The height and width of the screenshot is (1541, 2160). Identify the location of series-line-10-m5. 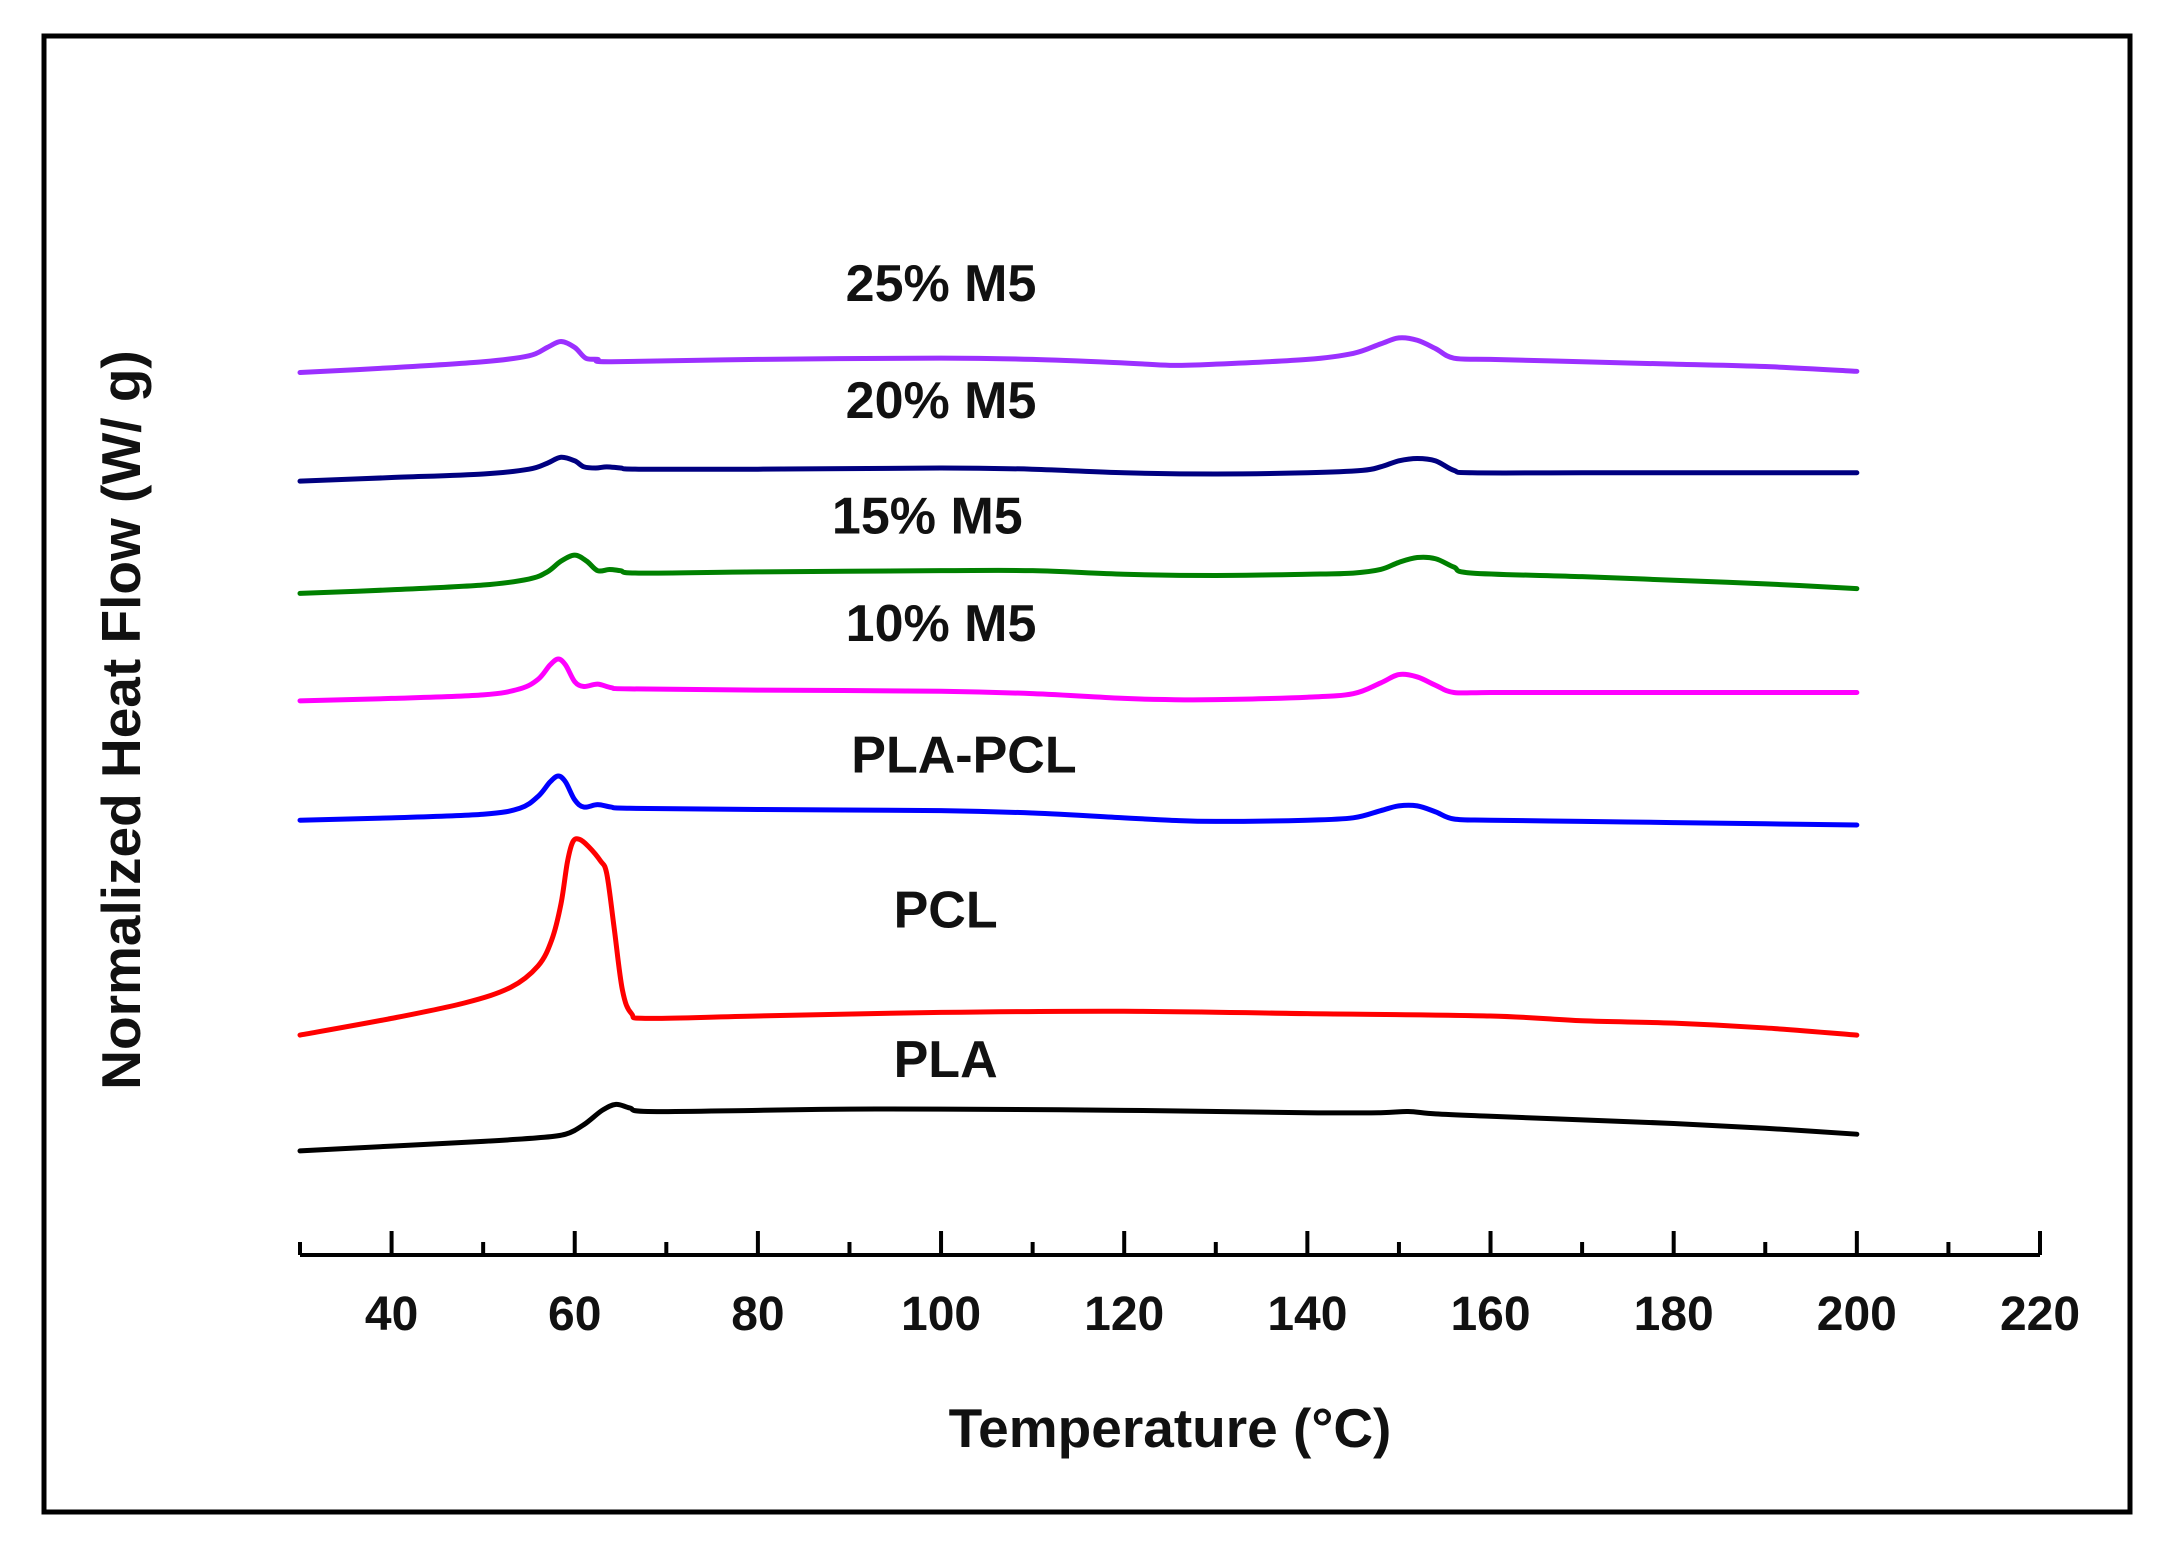
(1078, 680).